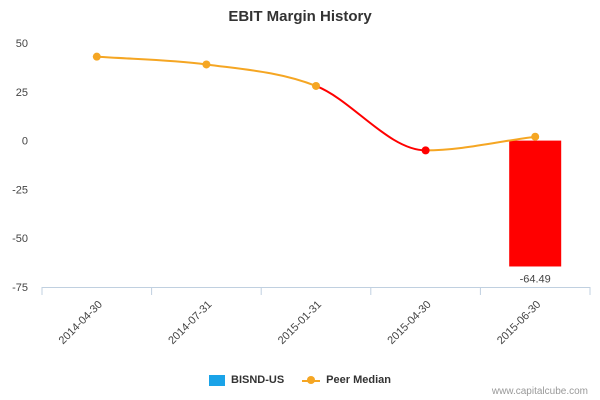 This screenshot has width=600, height=400. I want to click on bar-data-label: -64.49, so click(535, 279).